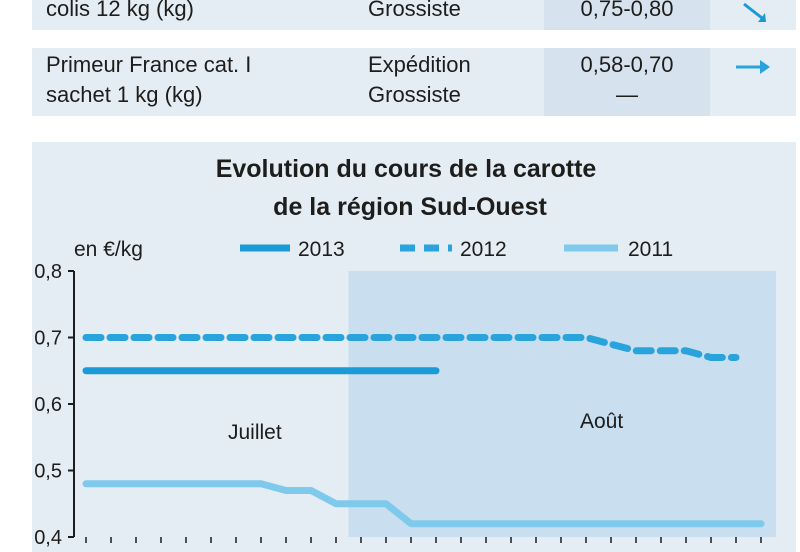 Image resolution: width=800 pixels, height=552 pixels. Describe the element at coordinates (419, 80) in the screenshot. I see `stage-cell: Expédition Grossiste` at that location.